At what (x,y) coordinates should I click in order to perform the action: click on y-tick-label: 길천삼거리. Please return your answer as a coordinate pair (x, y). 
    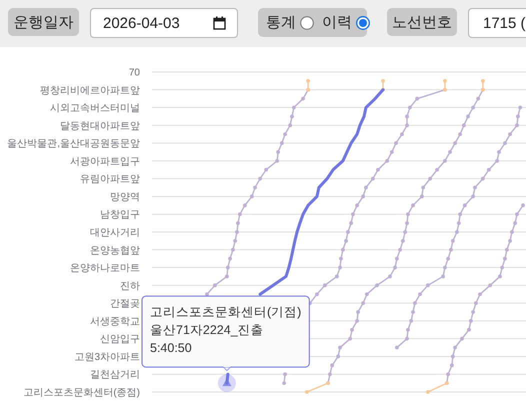
    Looking at the image, I should click on (115, 375).